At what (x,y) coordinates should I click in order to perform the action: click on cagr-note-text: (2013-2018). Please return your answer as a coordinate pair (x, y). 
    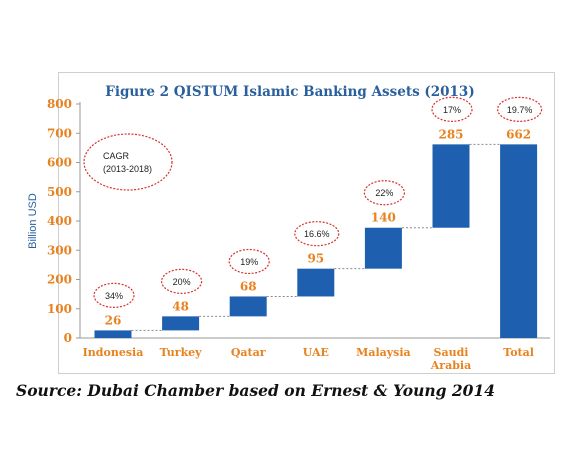
    Looking at the image, I should click on (127, 169).